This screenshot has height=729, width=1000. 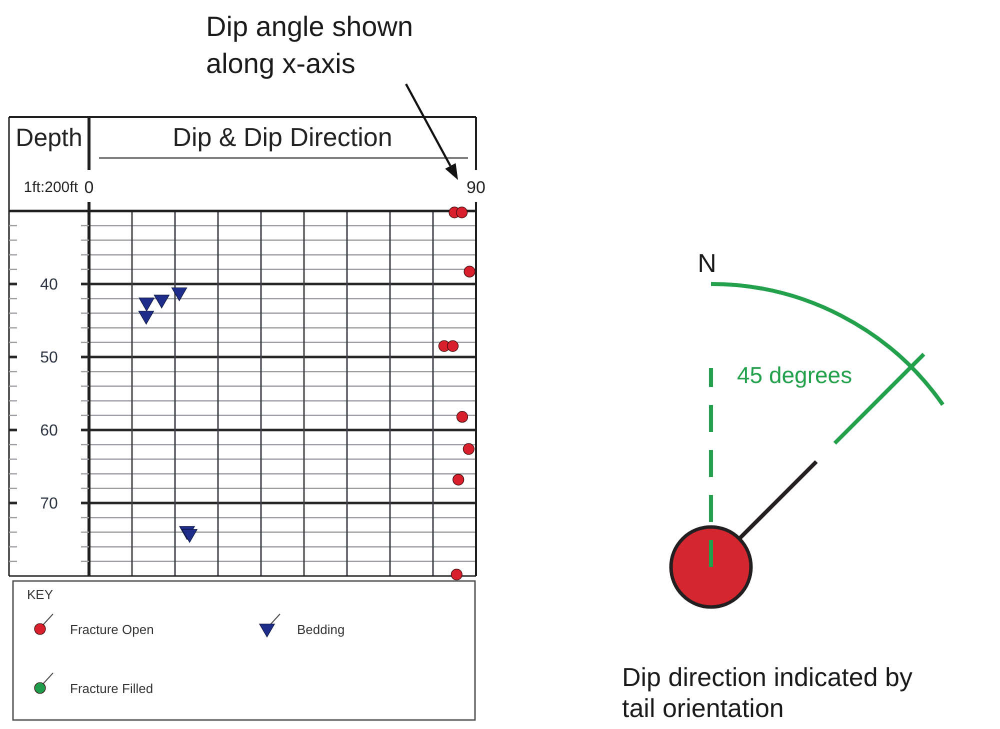 I want to click on text: N, so click(x=707, y=263).